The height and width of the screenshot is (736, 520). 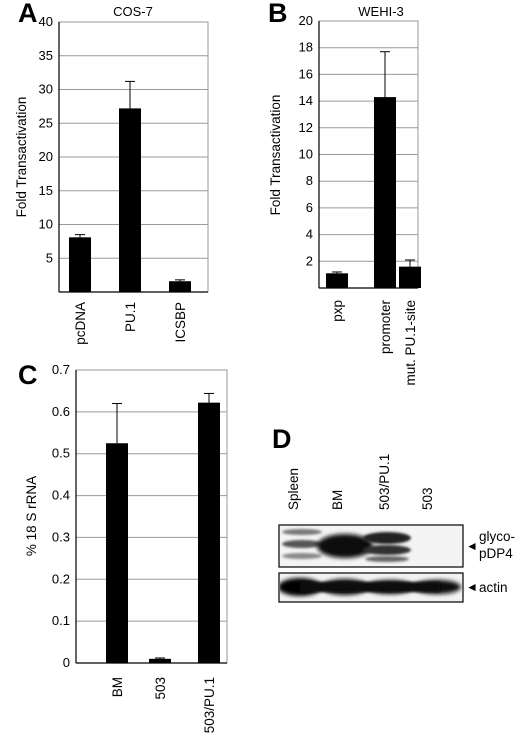 What do you see at coordinates (61, 411) in the screenshot?
I see `y-tick-label: 0.6` at bounding box center [61, 411].